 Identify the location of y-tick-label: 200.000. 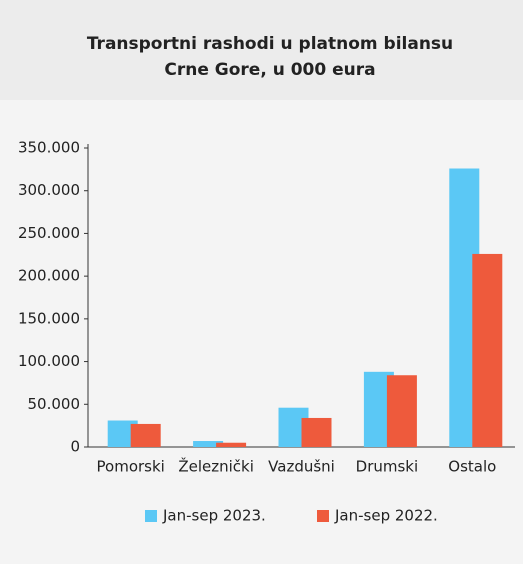
(49, 276).